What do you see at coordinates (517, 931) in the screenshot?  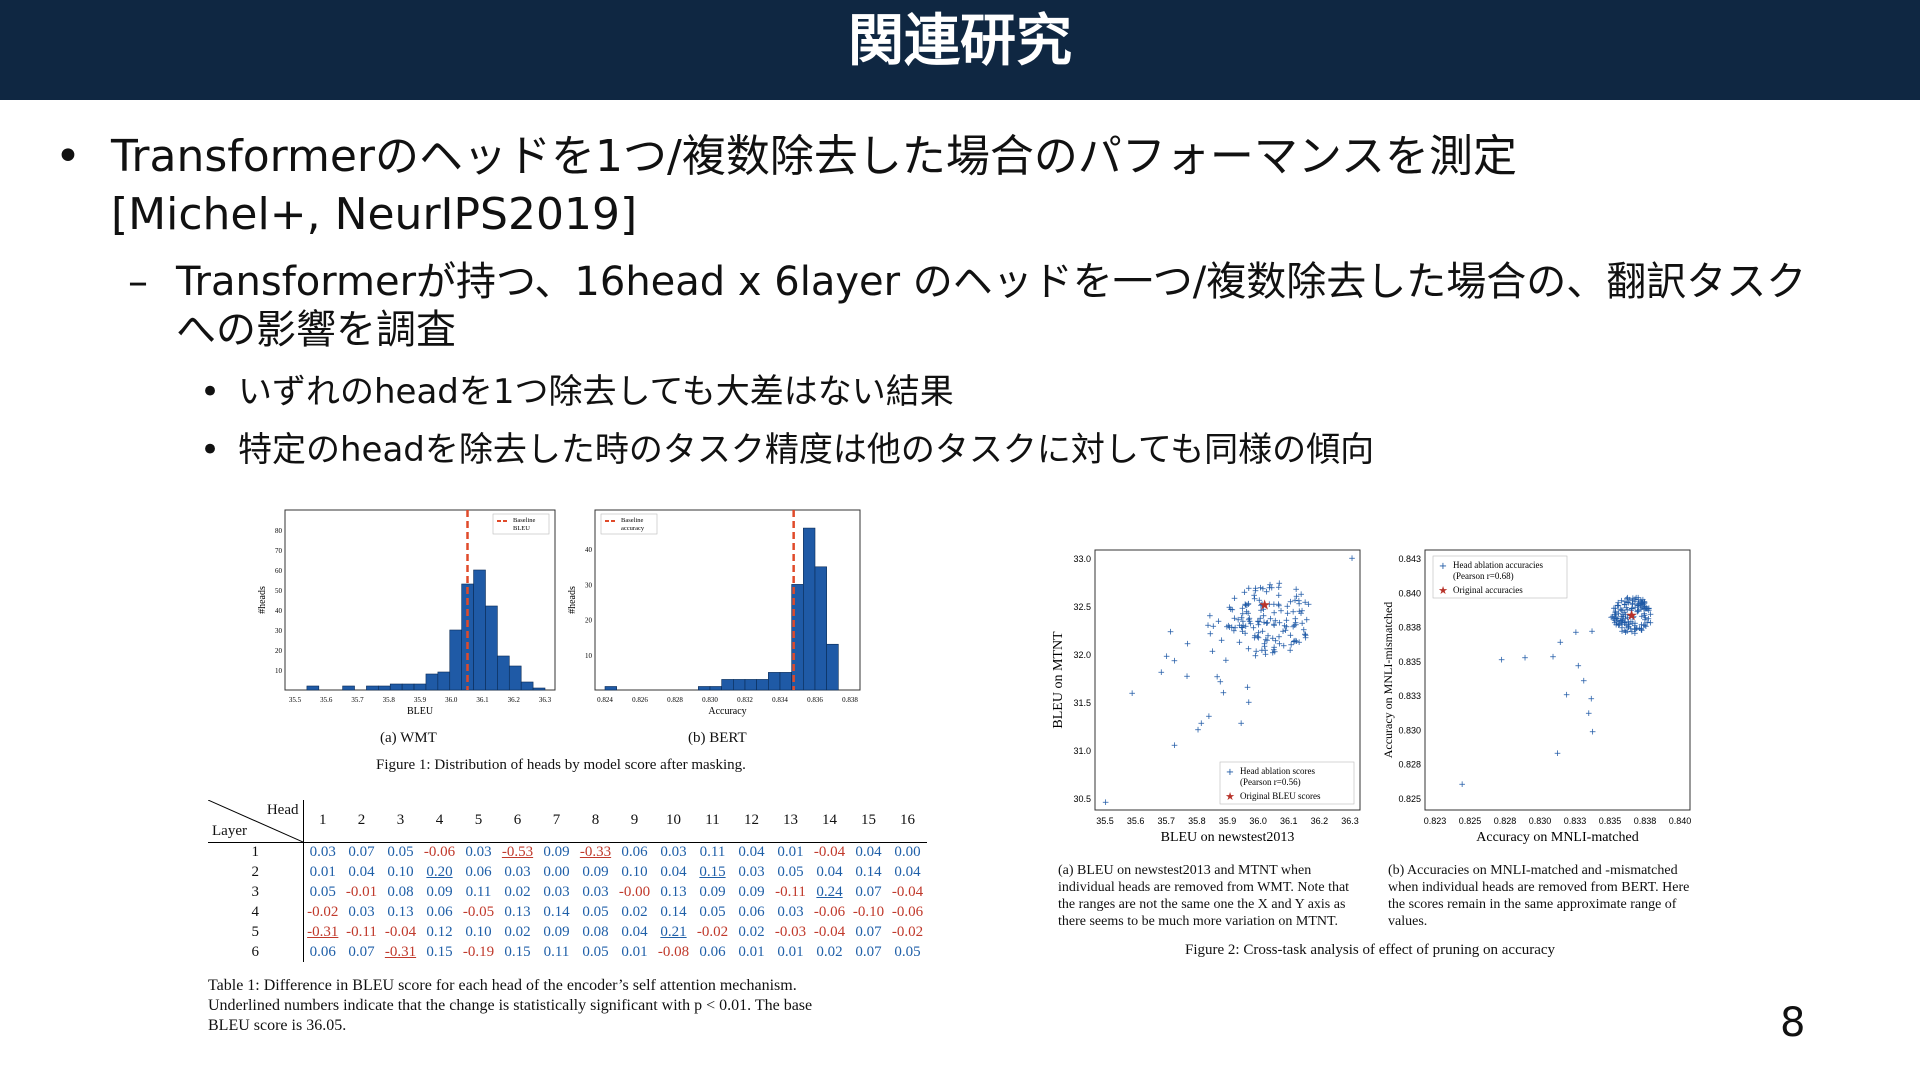 I see `table-cell: 0.02` at bounding box center [517, 931].